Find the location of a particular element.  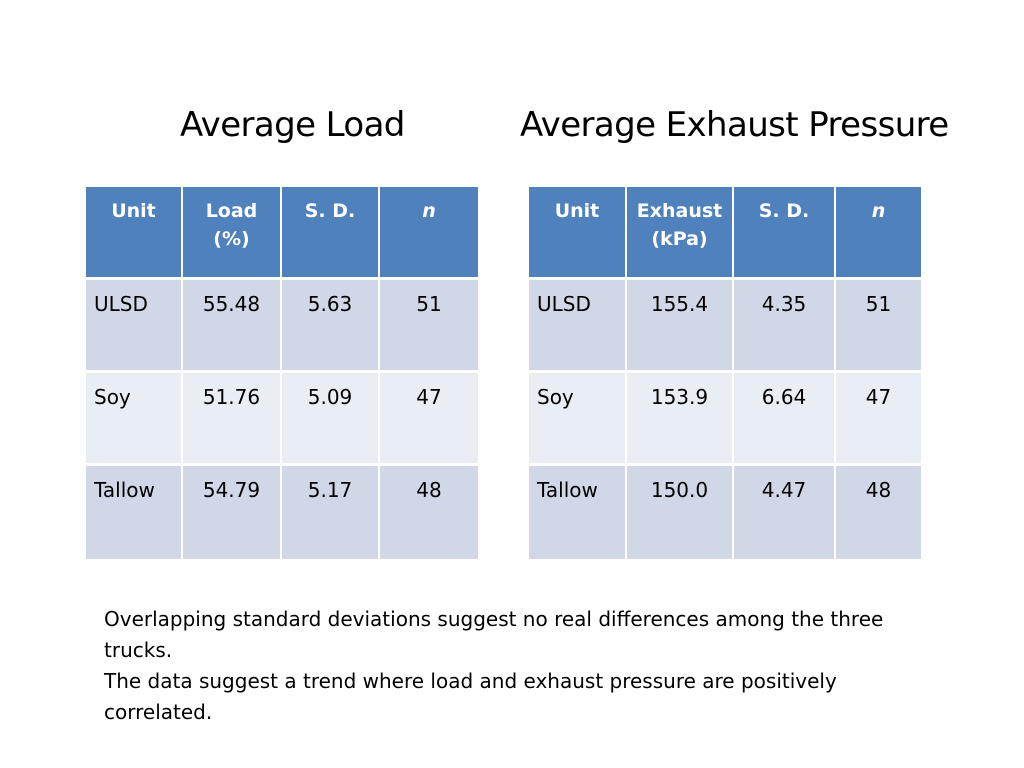

cell-sd: 5.09 is located at coordinates (331, 419).